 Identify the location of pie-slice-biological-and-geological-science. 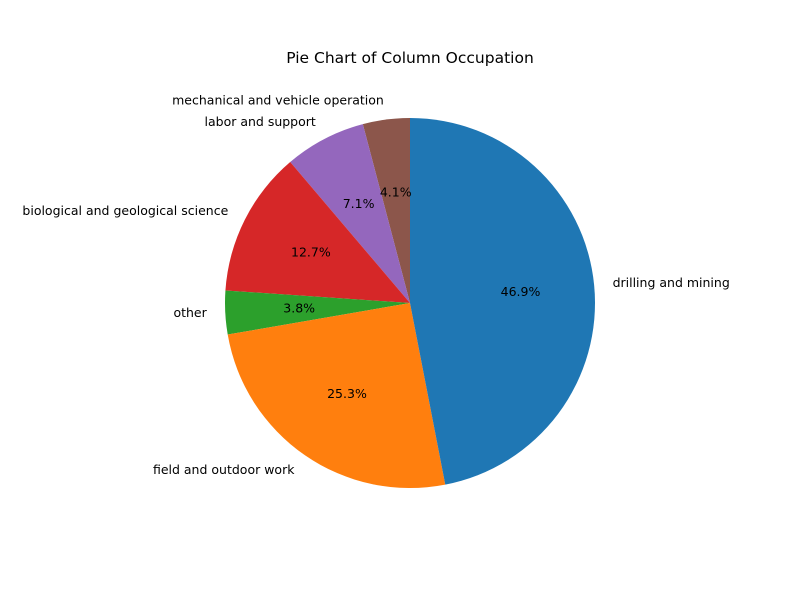
(317, 232).